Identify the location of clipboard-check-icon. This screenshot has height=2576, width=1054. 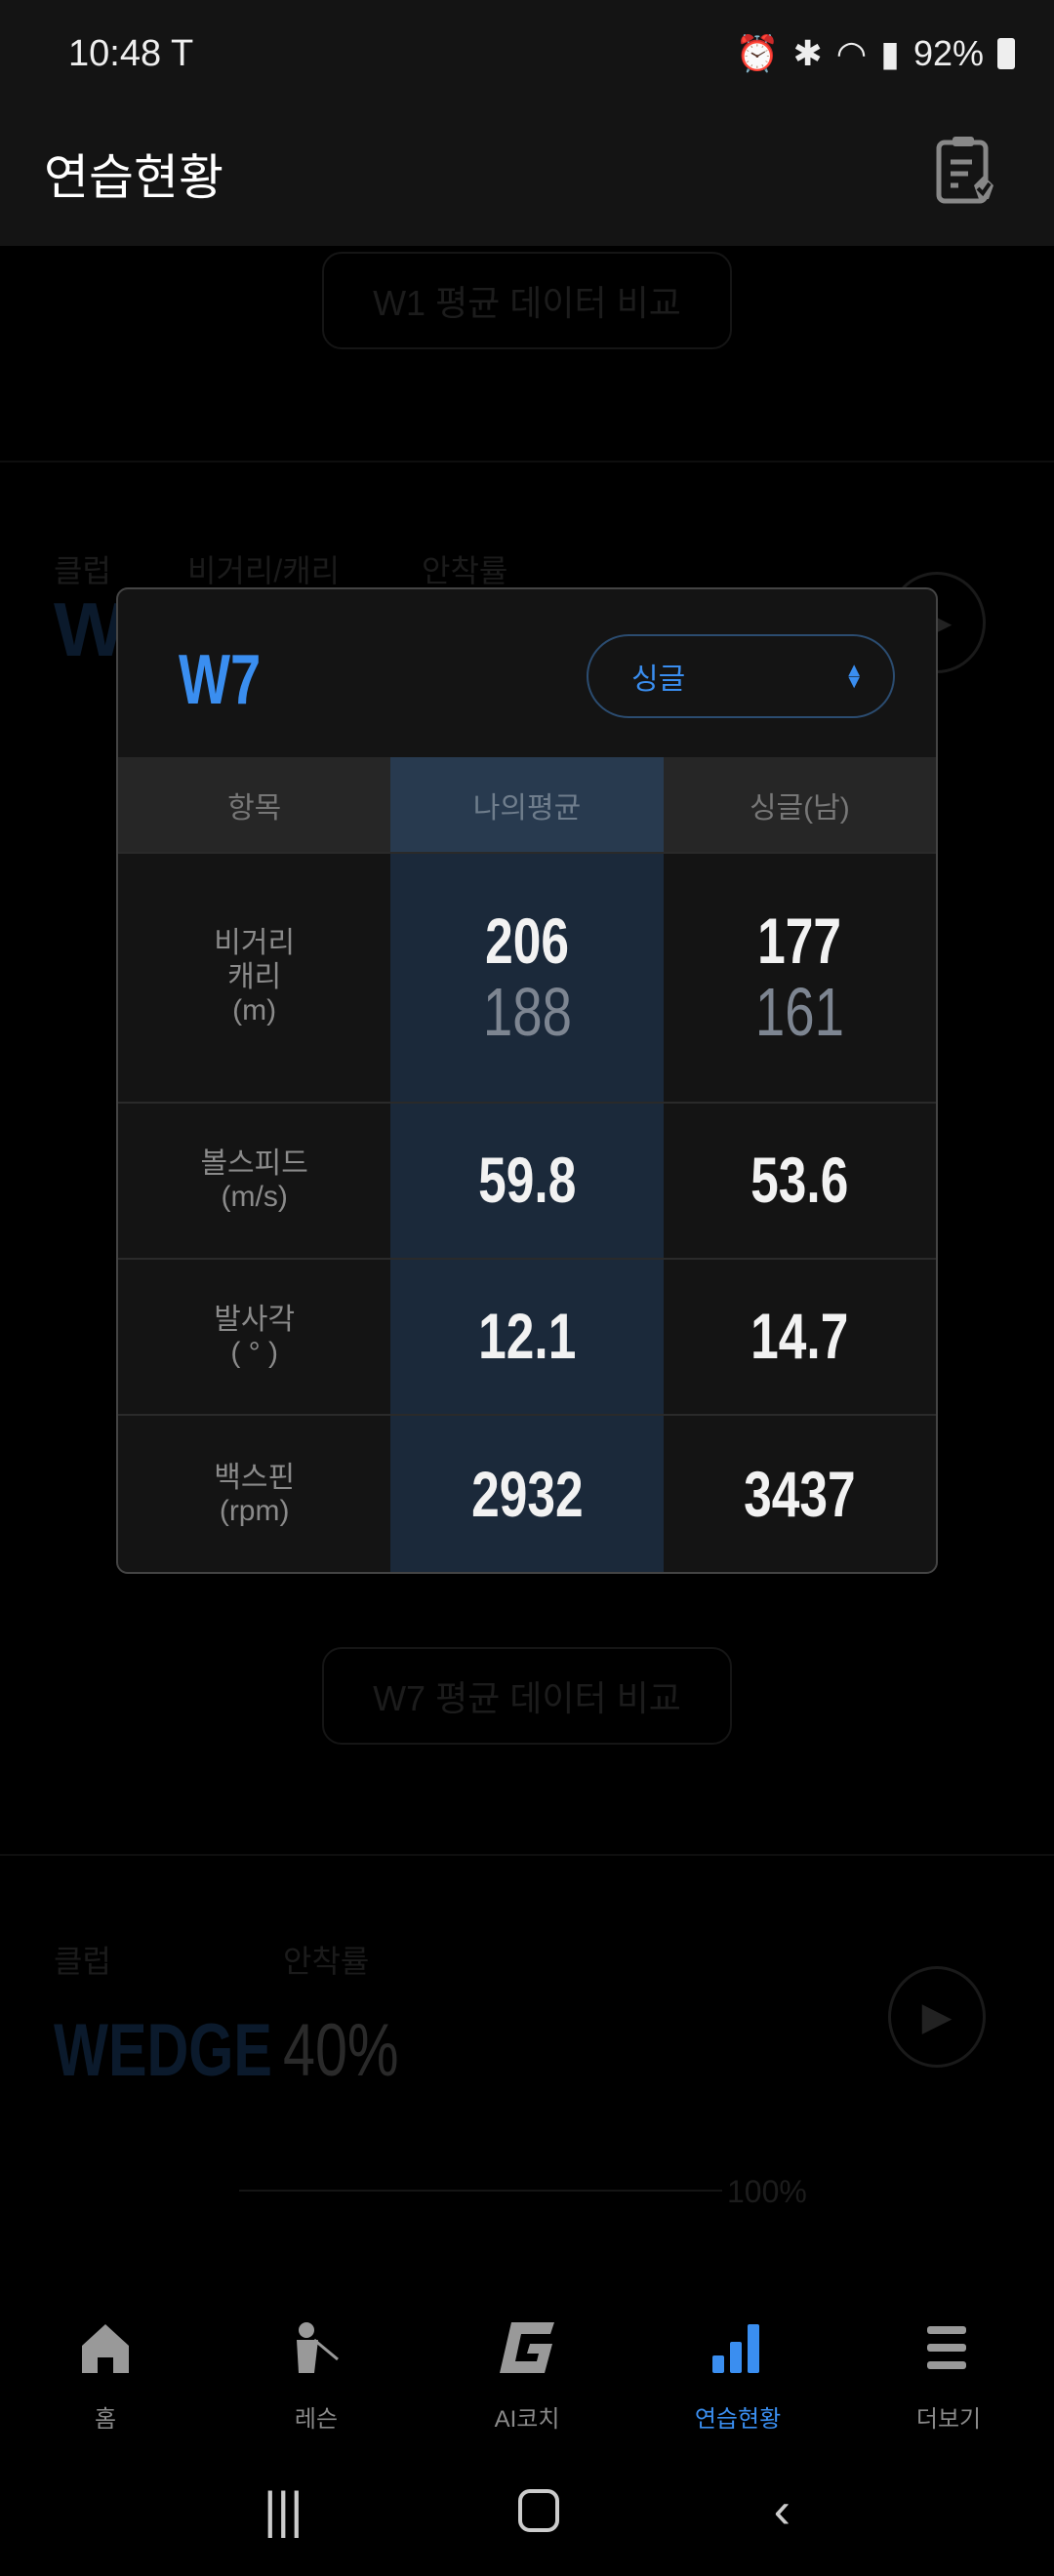
(966, 171).